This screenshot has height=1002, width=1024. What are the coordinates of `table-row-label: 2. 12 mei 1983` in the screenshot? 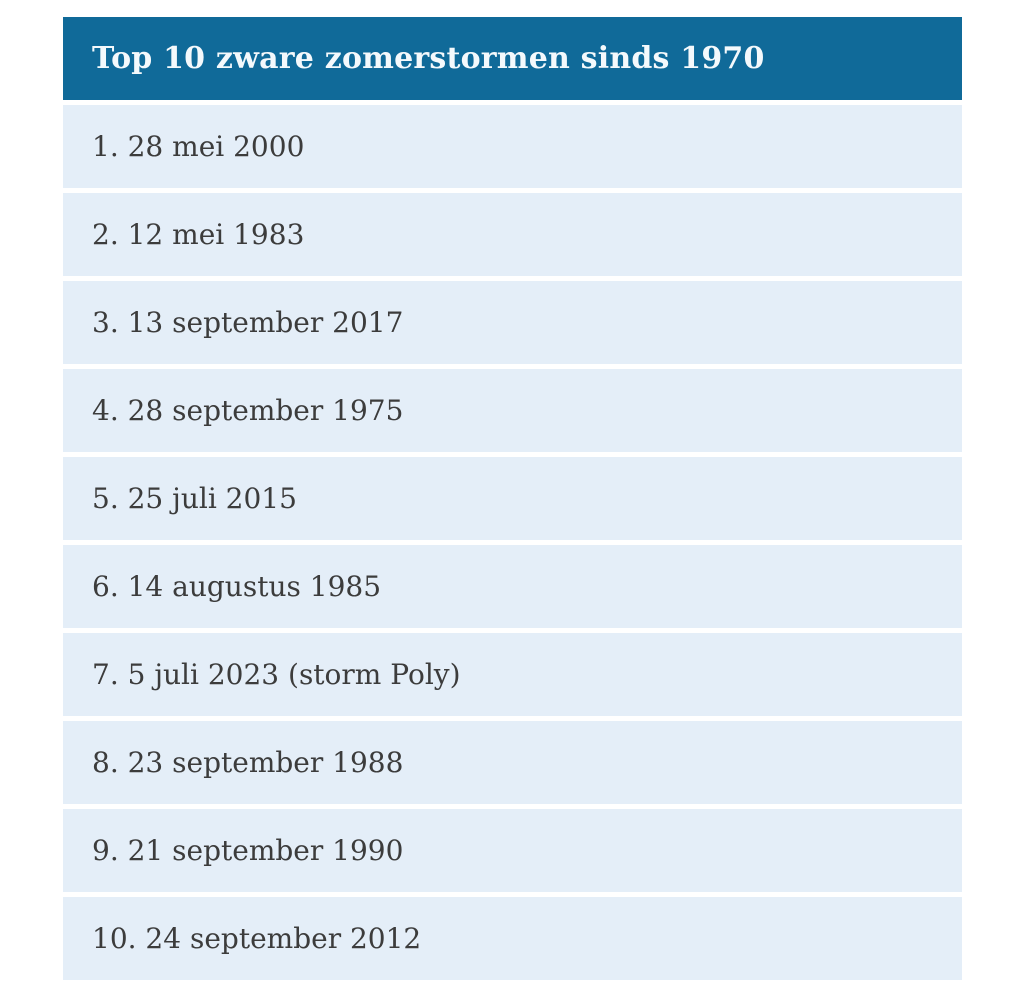 It's located at (198, 234).